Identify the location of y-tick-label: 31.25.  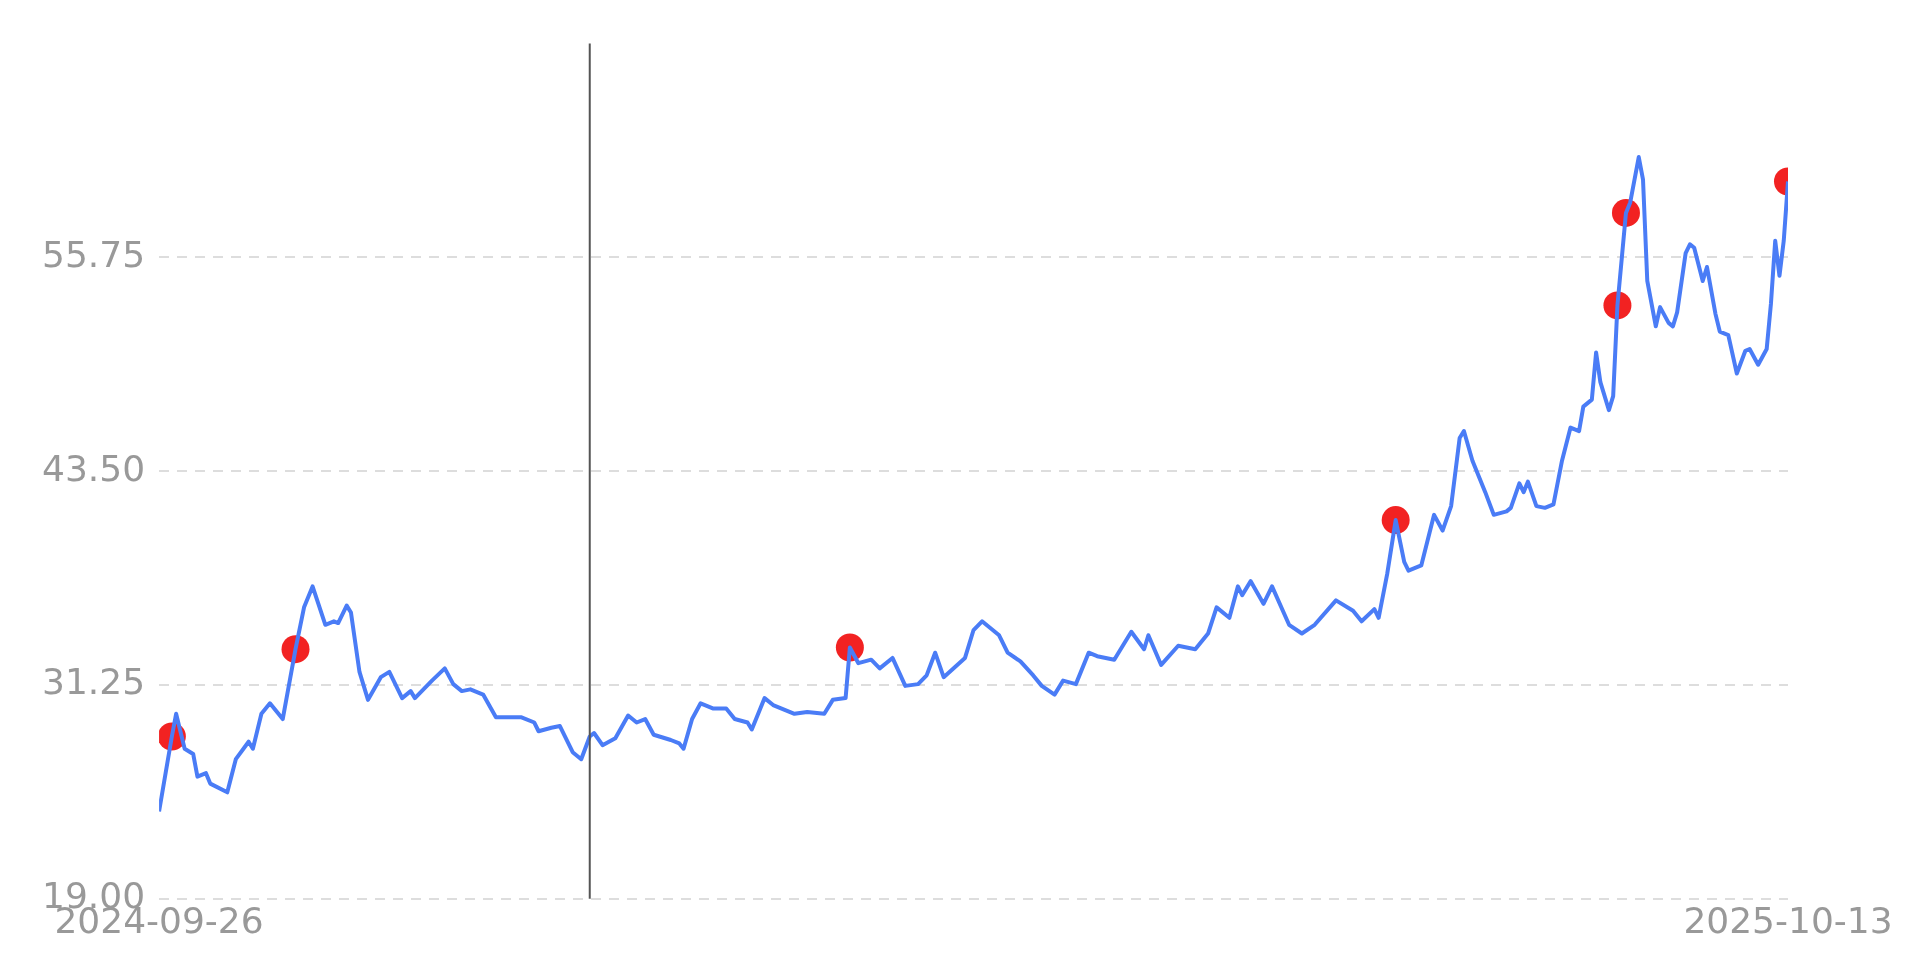
(94, 682).